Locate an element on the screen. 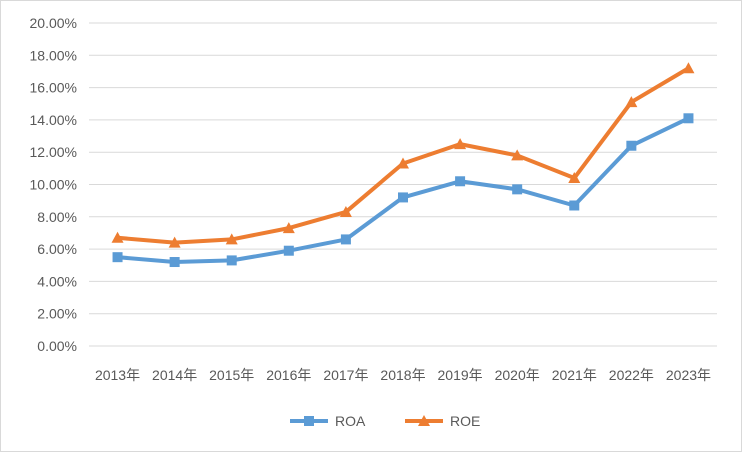 The image size is (742, 456). x-tick-label: 2015年 is located at coordinates (231, 375).